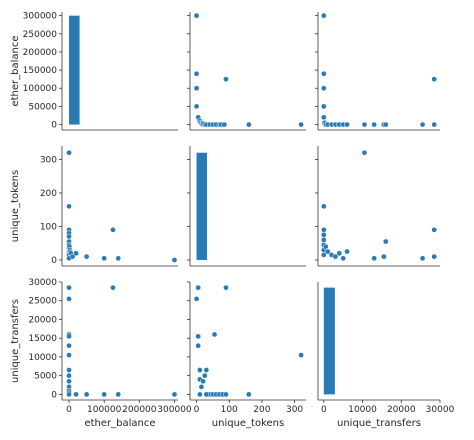 The image size is (474, 440). What do you see at coordinates (104, 410) in the screenshot?
I see `panel-r2c0-xtick-label-1: 100000` at bounding box center [104, 410].